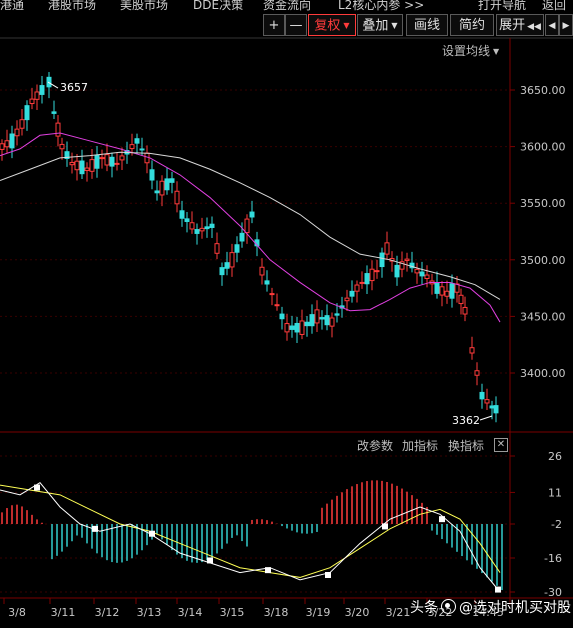 The width and height of the screenshot is (573, 628). I want to click on chart-toolbar: + — 复权 ▼ 叠加 ▼ 画线 简约 展开 ◀◀ ◀ ▶, so click(286, 25).